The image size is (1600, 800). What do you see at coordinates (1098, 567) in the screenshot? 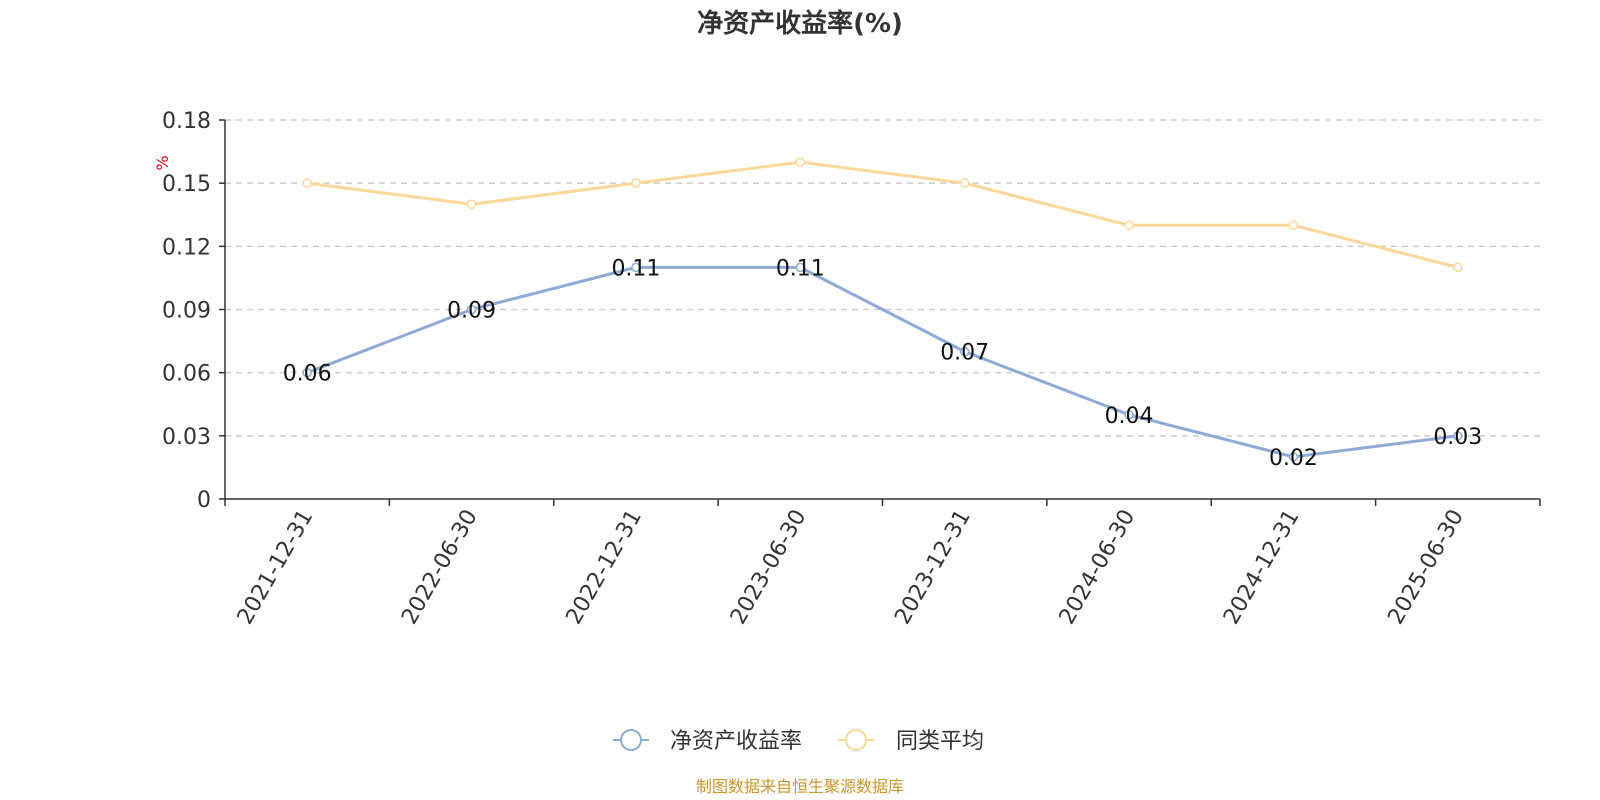
I see `x-tick-label: 2024-06-30` at bounding box center [1098, 567].